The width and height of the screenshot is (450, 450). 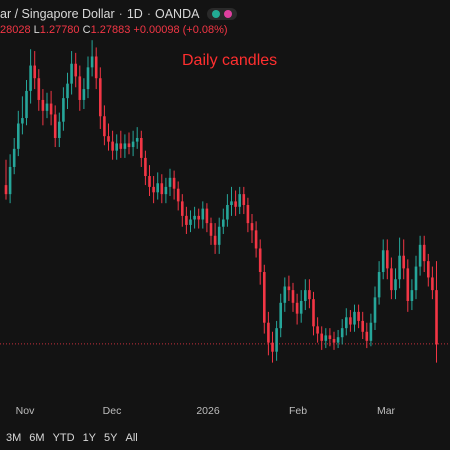 I want to click on range-3m-button: 3M, so click(x=14, y=438).